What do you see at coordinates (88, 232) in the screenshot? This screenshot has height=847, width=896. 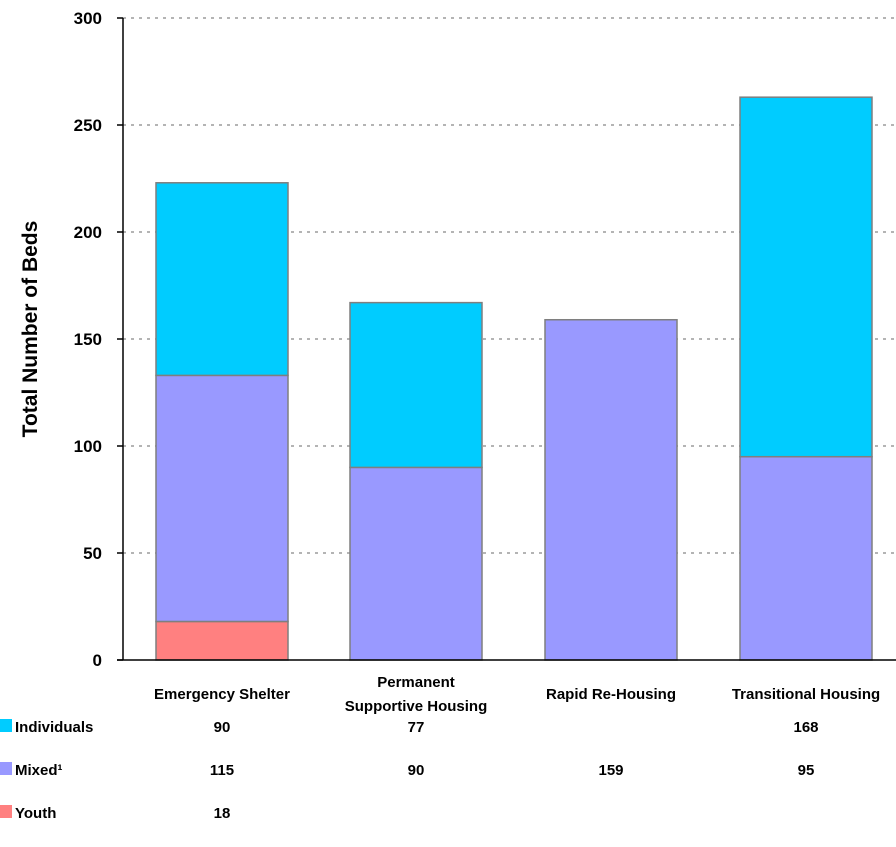 I see `y-tick-label: 200` at bounding box center [88, 232].